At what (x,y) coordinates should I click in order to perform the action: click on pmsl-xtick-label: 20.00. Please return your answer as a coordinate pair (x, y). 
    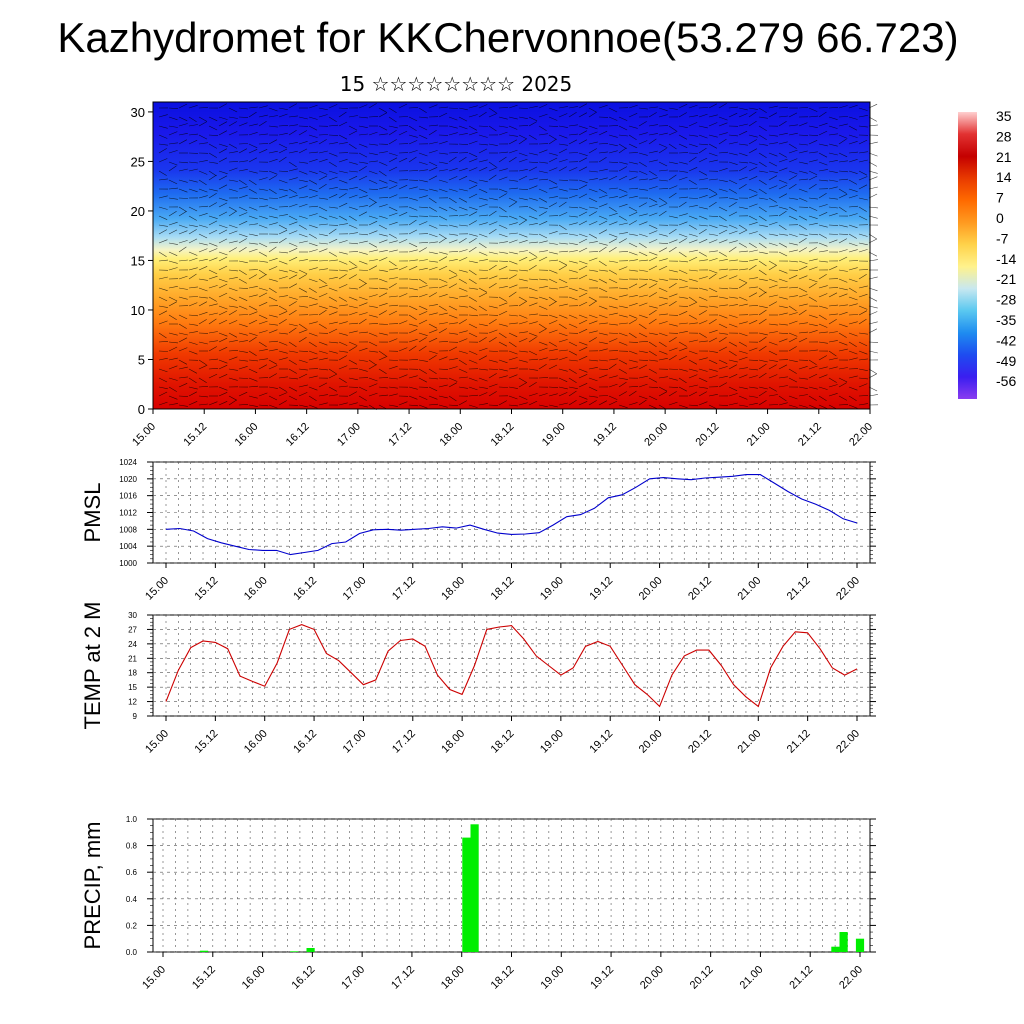
    Looking at the image, I should click on (651, 589).